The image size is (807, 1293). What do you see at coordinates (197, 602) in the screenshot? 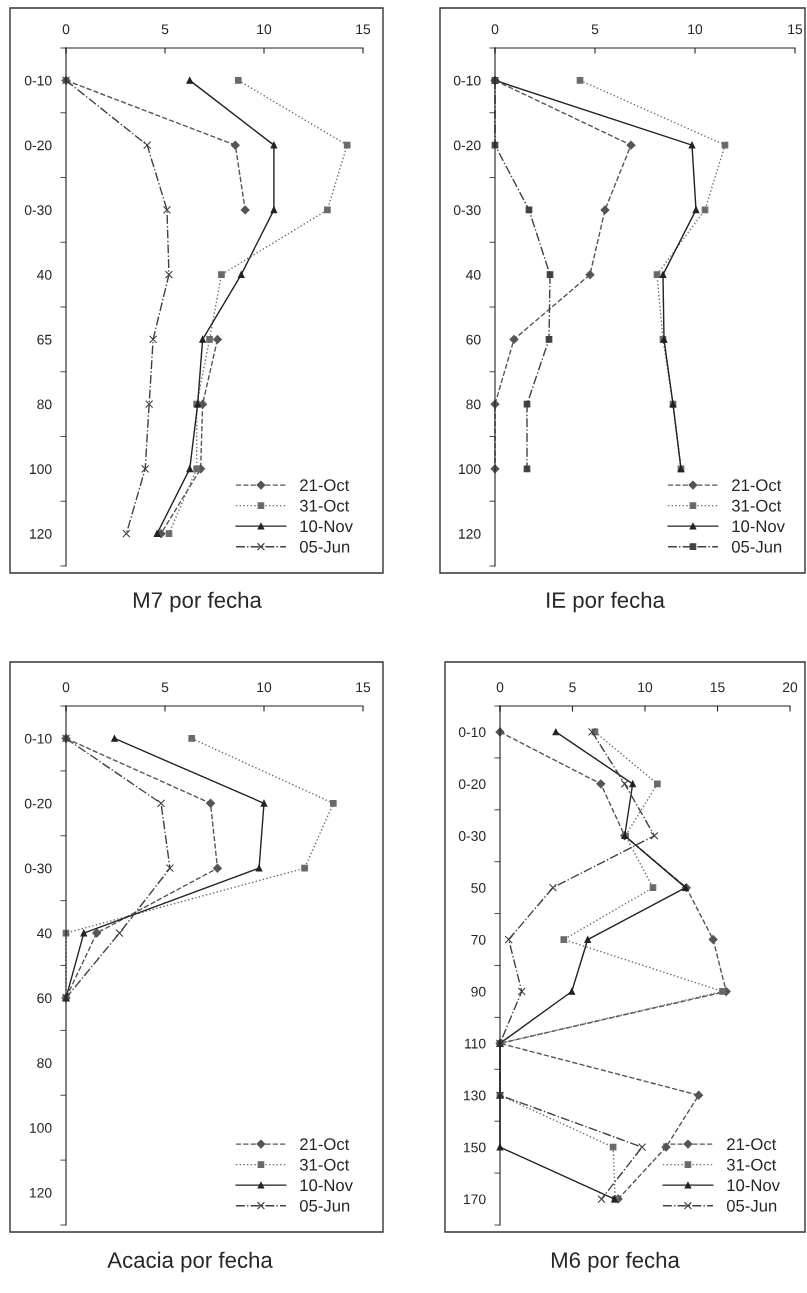
I see `text: M7 por fecha` at bounding box center [197, 602].